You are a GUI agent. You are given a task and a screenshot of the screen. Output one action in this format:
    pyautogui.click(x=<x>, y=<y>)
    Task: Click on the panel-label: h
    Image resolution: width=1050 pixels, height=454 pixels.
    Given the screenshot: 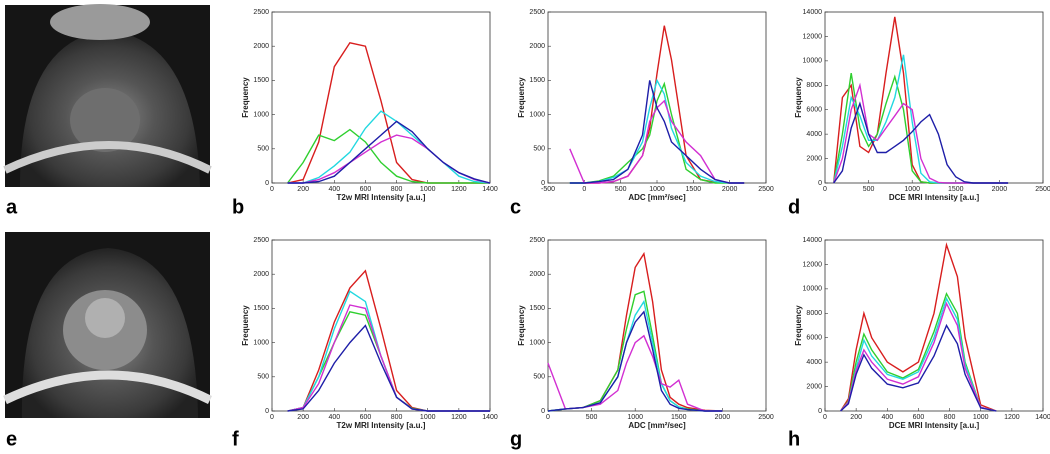 What is the action you would take?
    pyautogui.click(x=794, y=439)
    